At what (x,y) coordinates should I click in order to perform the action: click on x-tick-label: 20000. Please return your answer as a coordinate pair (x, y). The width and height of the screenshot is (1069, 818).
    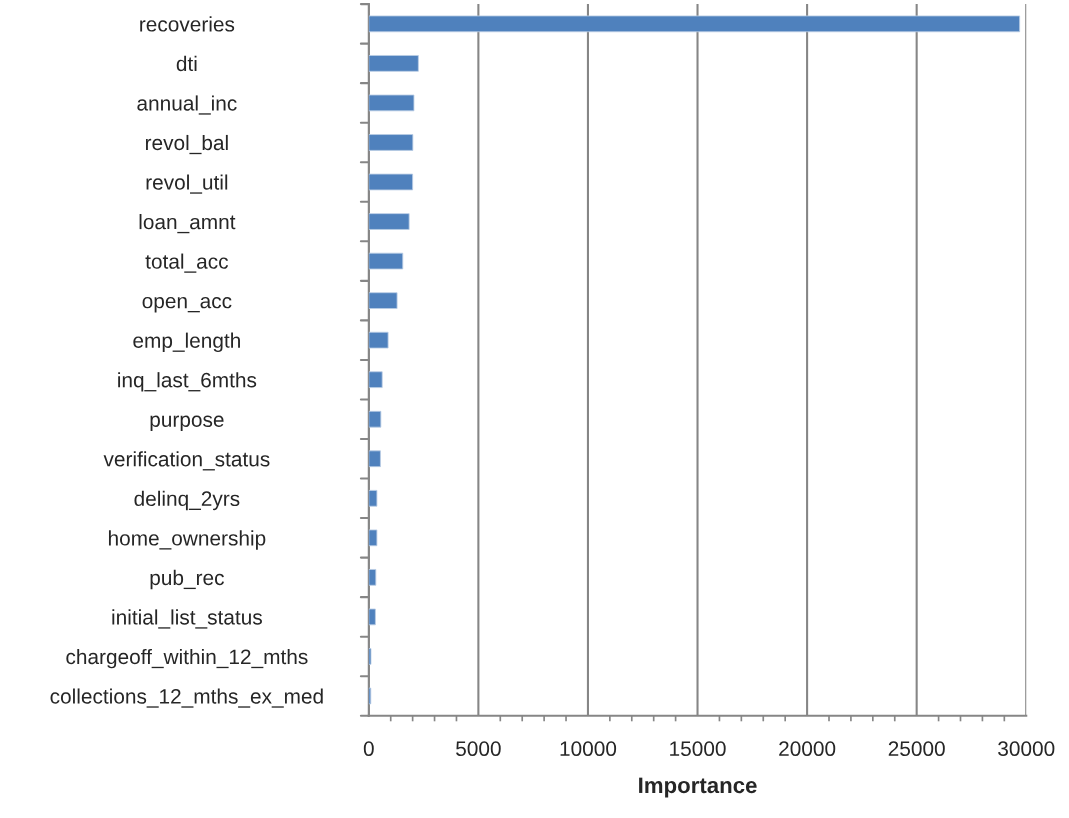
    Looking at the image, I should click on (807, 749).